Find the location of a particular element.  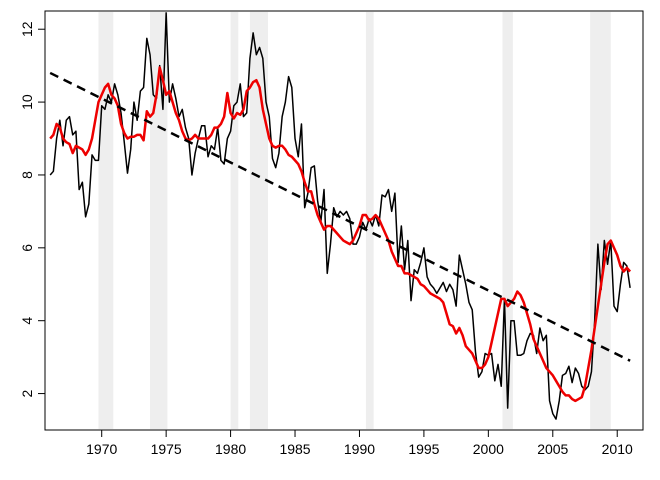

x-tick-label: 2005 is located at coordinates (552, 449).